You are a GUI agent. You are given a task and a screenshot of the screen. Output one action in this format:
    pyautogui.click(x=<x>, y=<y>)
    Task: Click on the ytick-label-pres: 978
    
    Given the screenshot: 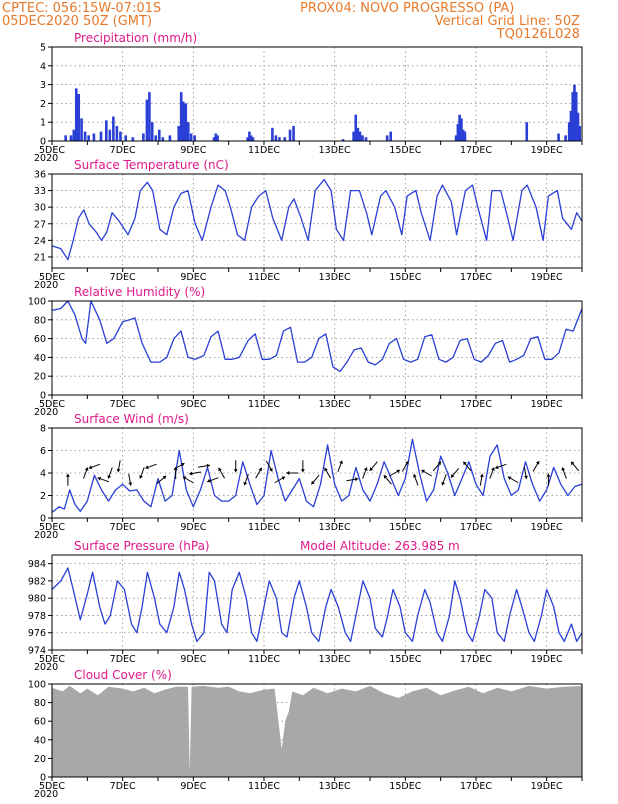 What is the action you would take?
    pyautogui.click(x=37, y=616)
    